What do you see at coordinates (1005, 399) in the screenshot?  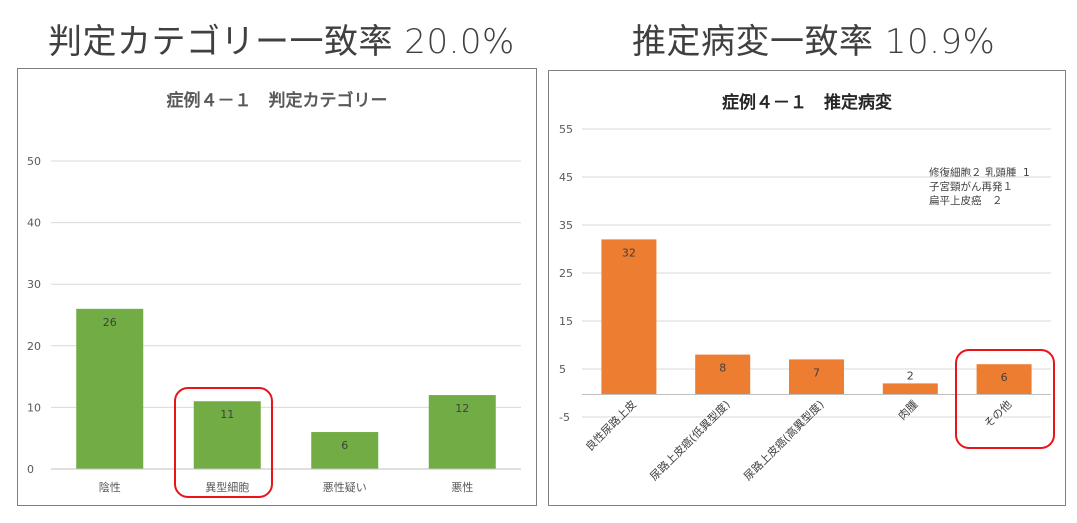 I see `highlight-circle-right` at bounding box center [1005, 399].